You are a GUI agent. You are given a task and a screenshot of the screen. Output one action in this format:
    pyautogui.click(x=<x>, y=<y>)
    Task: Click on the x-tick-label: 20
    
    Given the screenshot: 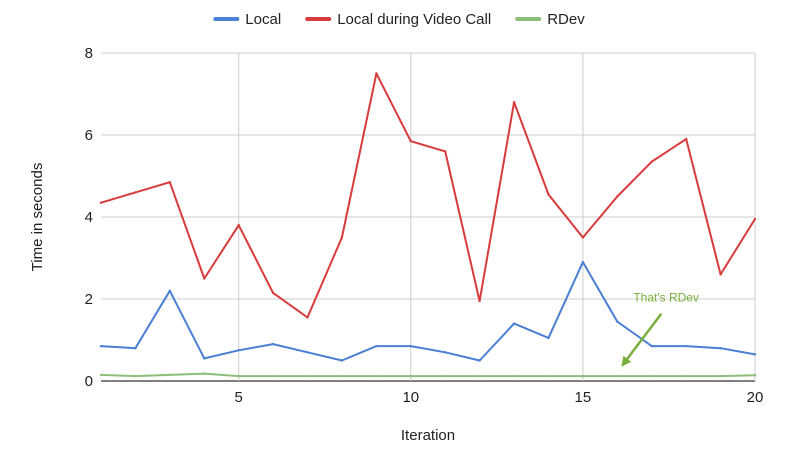 What is the action you would take?
    pyautogui.click(x=755, y=397)
    